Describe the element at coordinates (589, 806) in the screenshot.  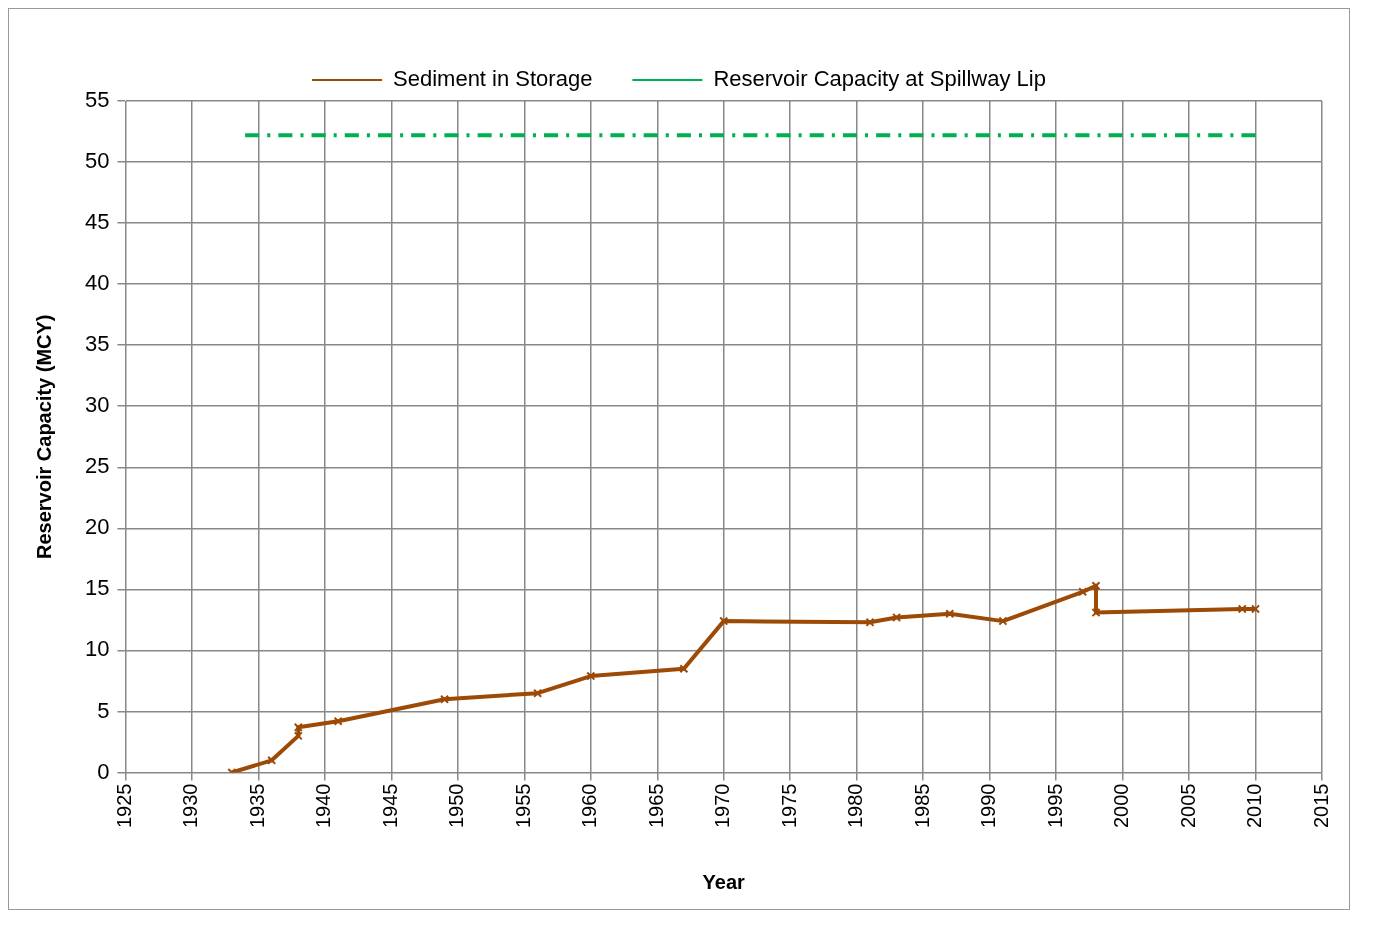
I see `x-tick-label: 1960` at that location.